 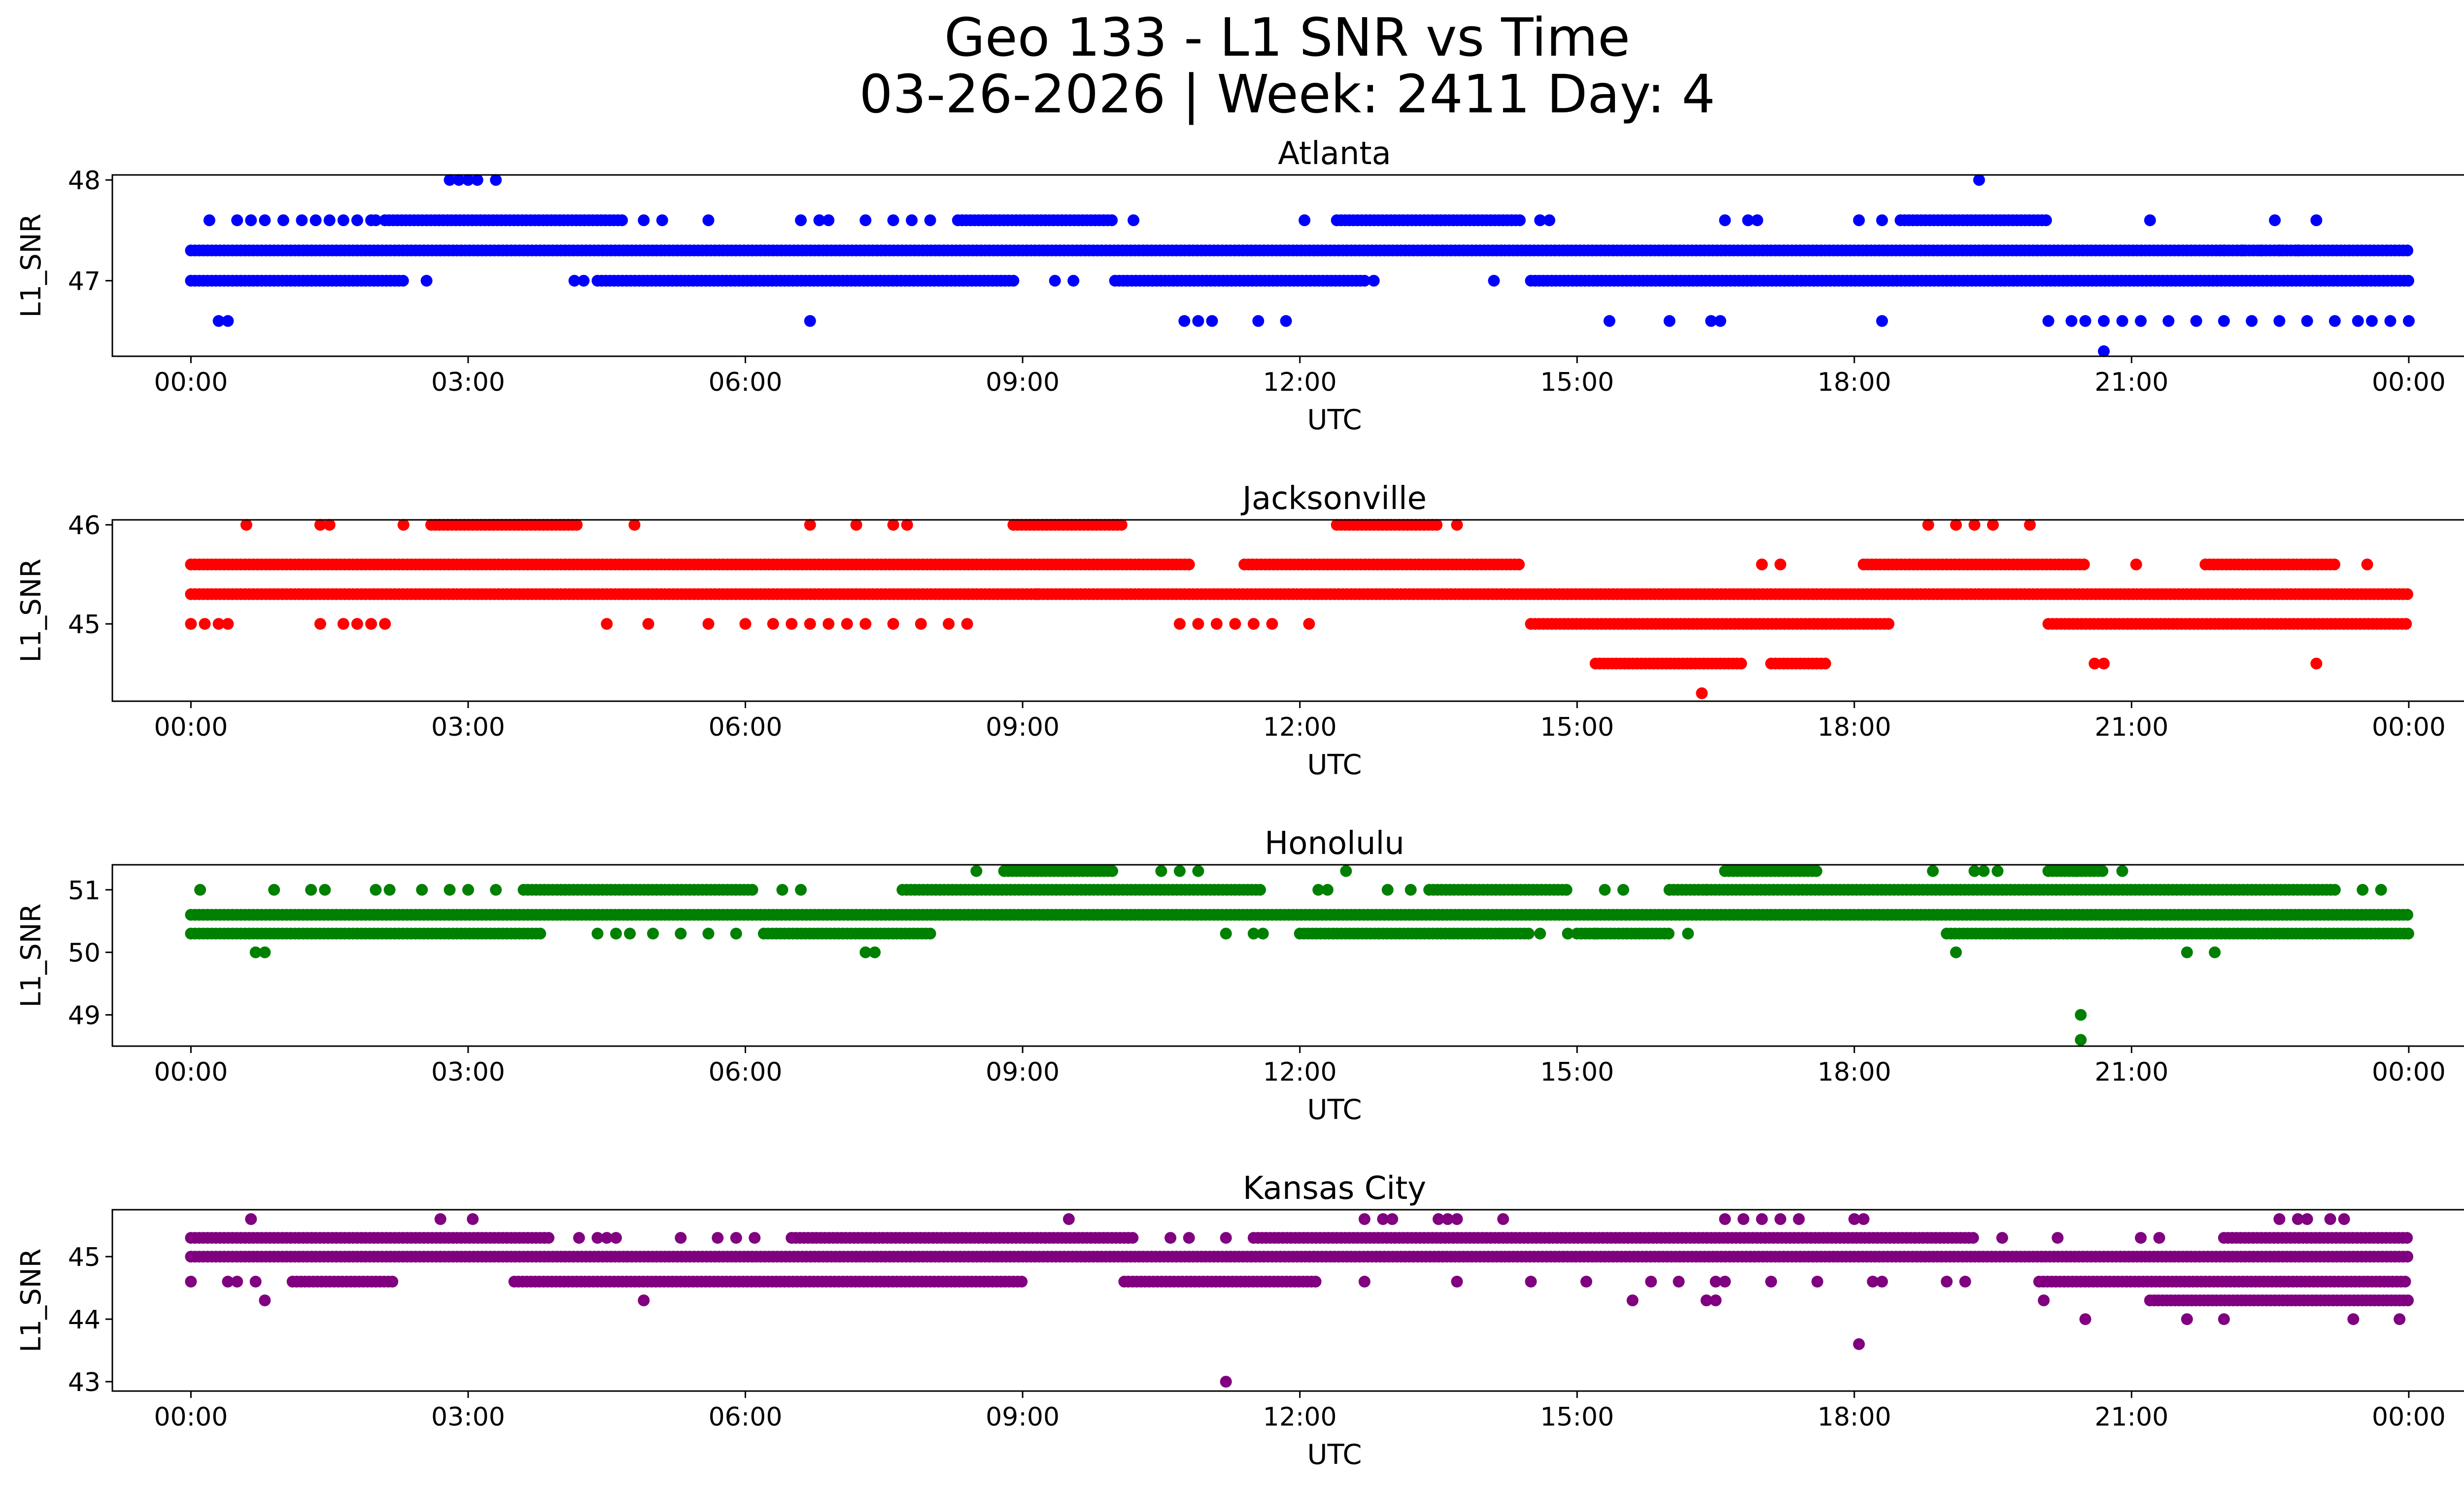 I want to click on x-tick-label: 00:00, so click(x=2409, y=1072).